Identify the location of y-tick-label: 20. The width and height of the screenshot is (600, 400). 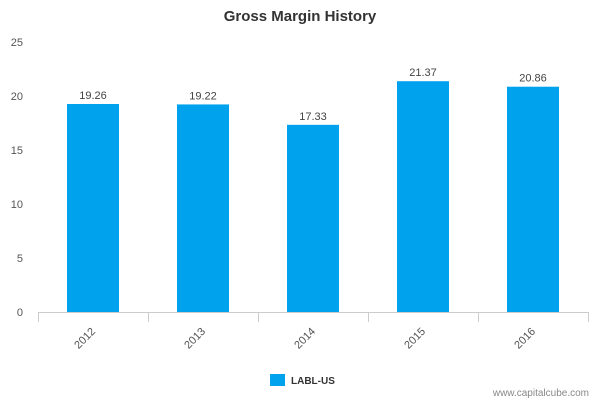
(17, 97).